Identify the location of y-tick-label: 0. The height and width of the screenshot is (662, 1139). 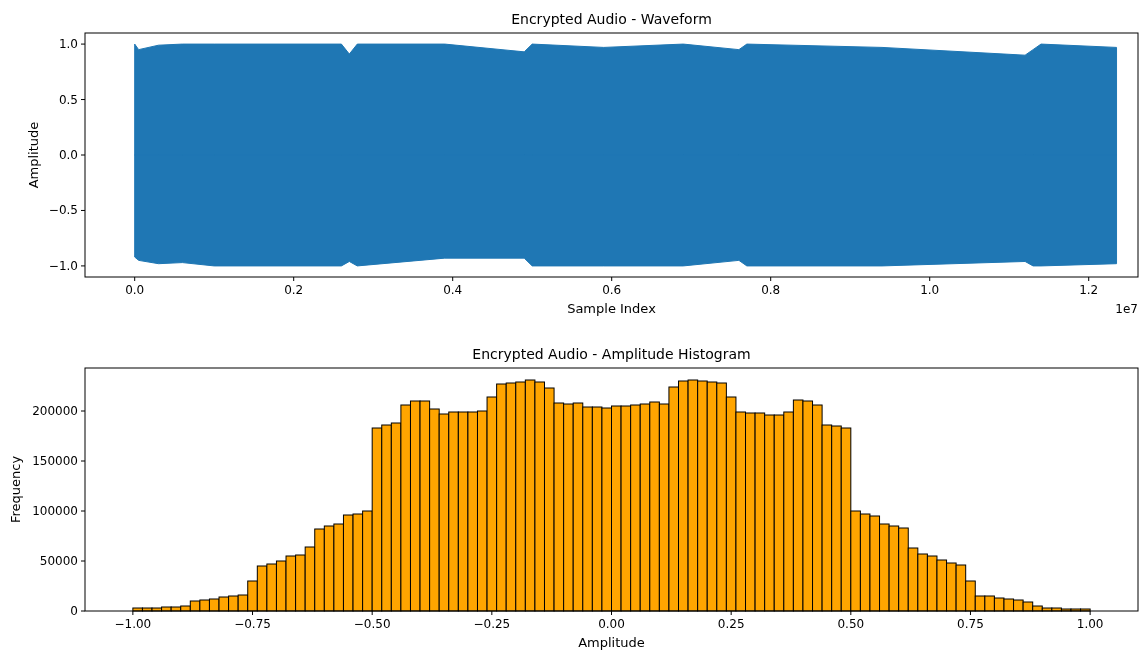
(74, 611).